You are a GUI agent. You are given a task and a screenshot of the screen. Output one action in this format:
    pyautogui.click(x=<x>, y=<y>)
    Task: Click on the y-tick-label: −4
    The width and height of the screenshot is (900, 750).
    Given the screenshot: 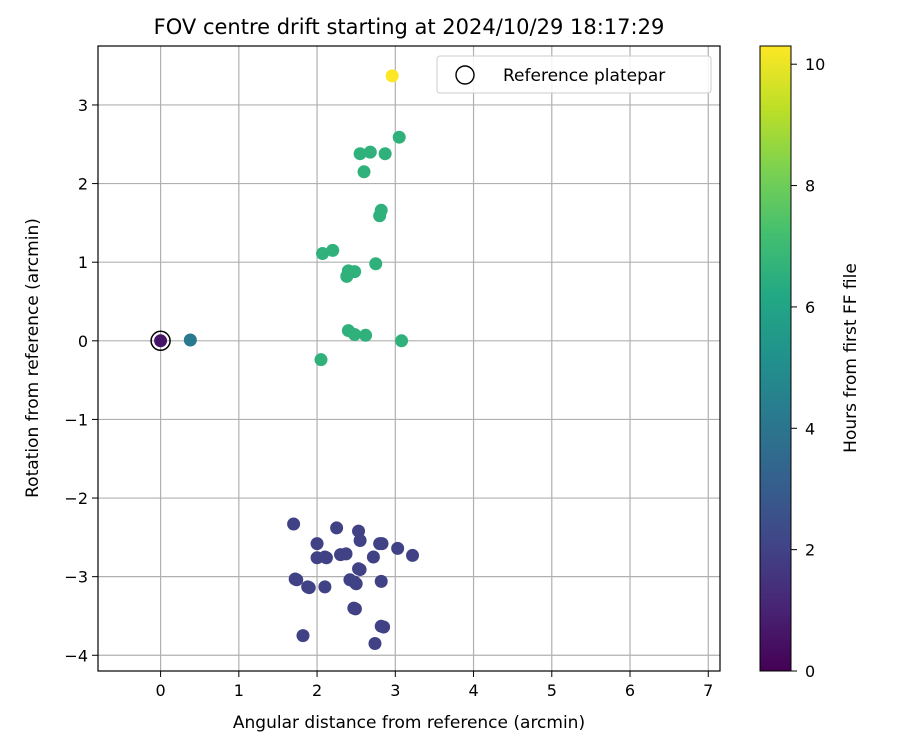 What is the action you would take?
    pyautogui.click(x=76, y=655)
    